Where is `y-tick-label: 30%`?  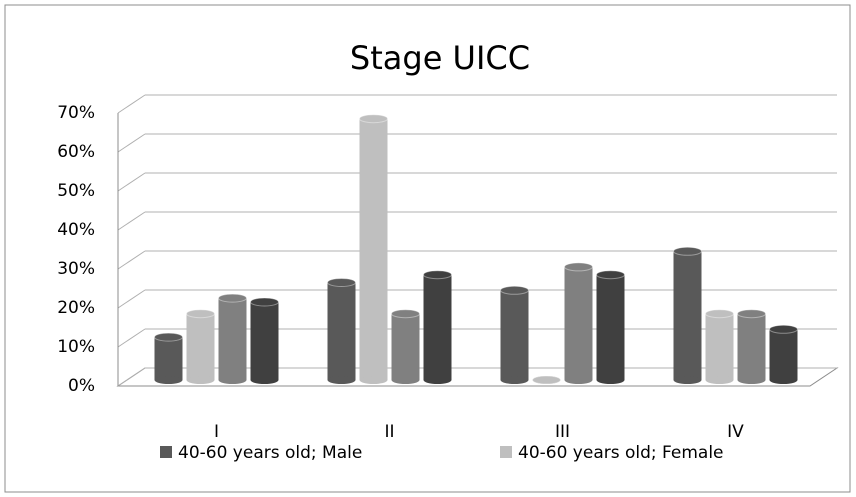 y-tick-label: 30% is located at coordinates (76, 269).